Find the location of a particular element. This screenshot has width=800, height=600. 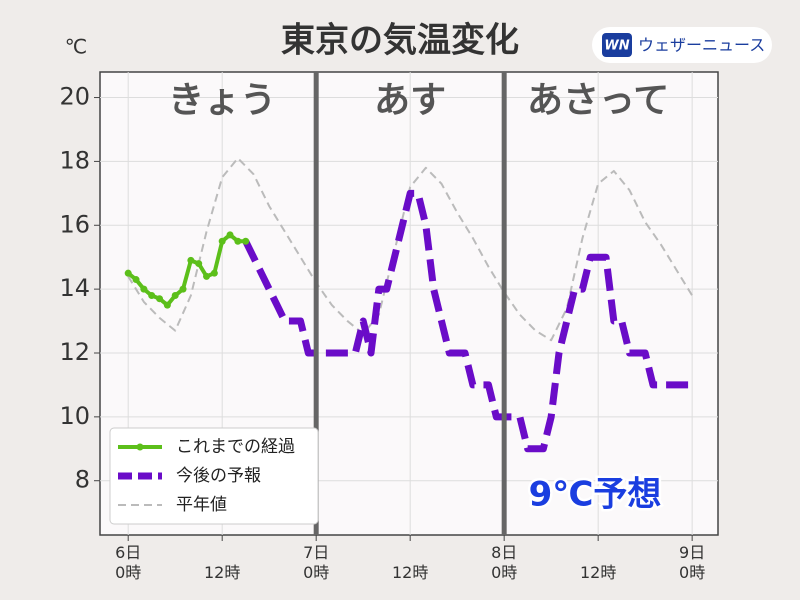

legend-box is located at coordinates (214, 476).